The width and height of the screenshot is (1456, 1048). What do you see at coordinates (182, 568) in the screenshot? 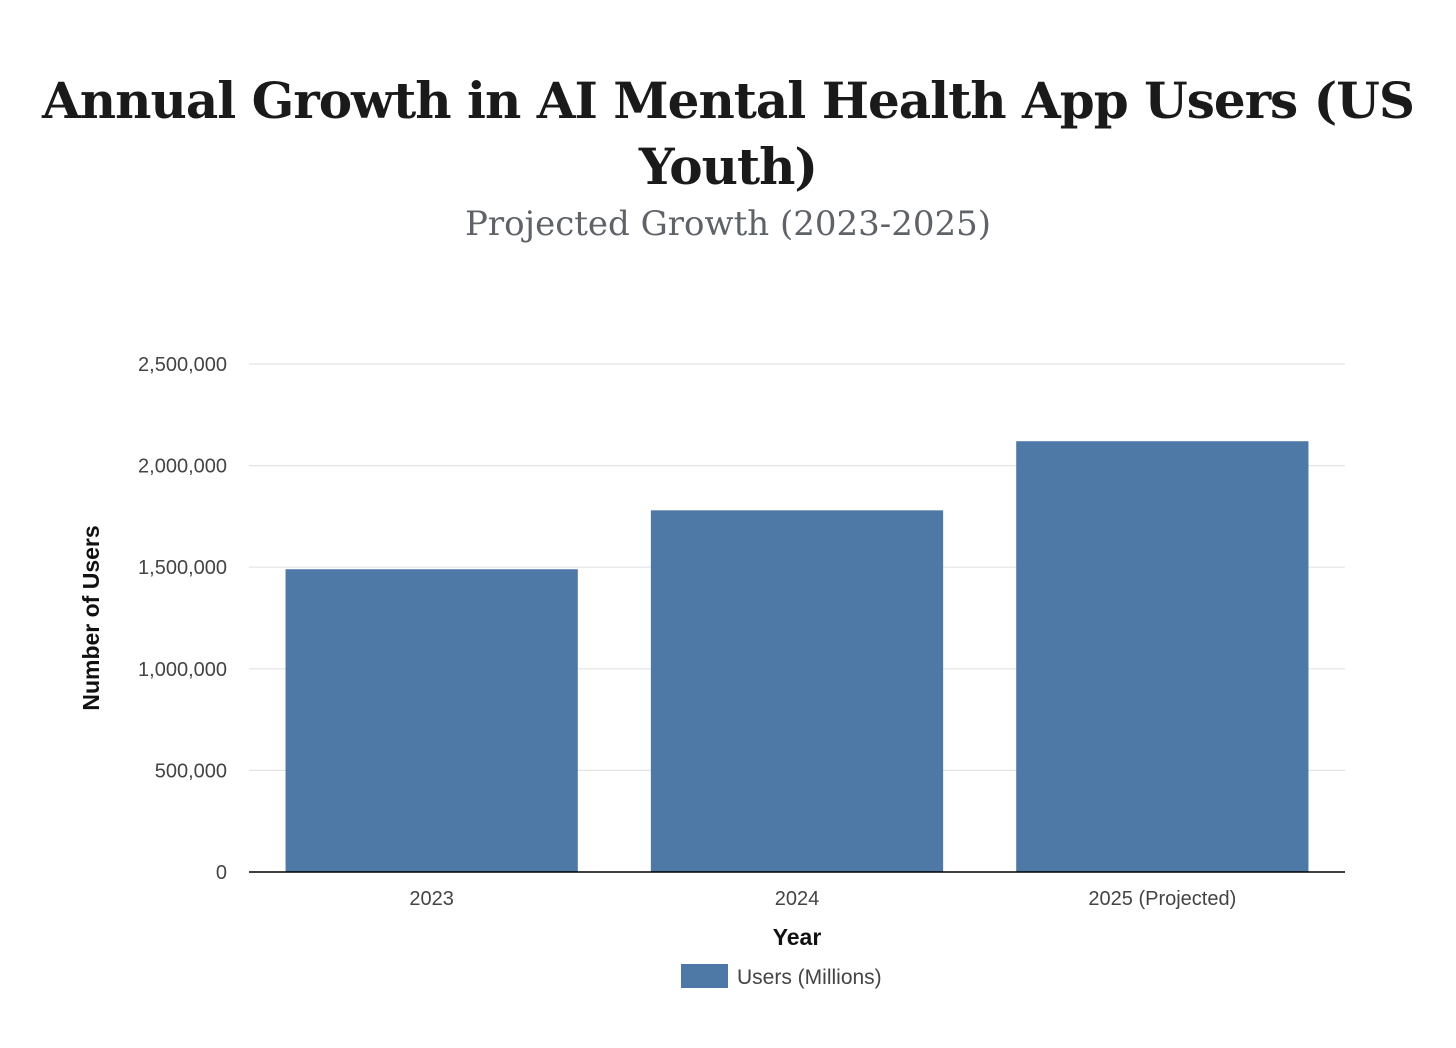
I see `y-tick-label: 1,500,000` at bounding box center [182, 568].